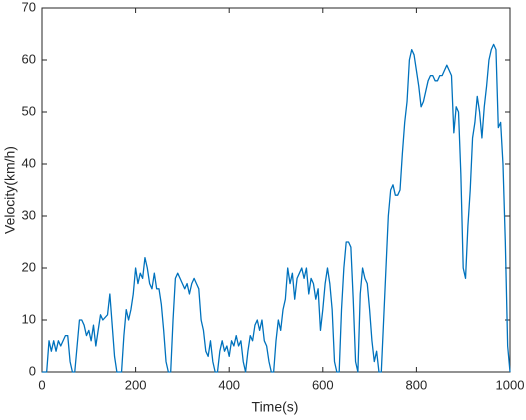 The width and height of the screenshot is (526, 420). What do you see at coordinates (275, 407) in the screenshot?
I see `x-axis-label: Time(s)` at bounding box center [275, 407].